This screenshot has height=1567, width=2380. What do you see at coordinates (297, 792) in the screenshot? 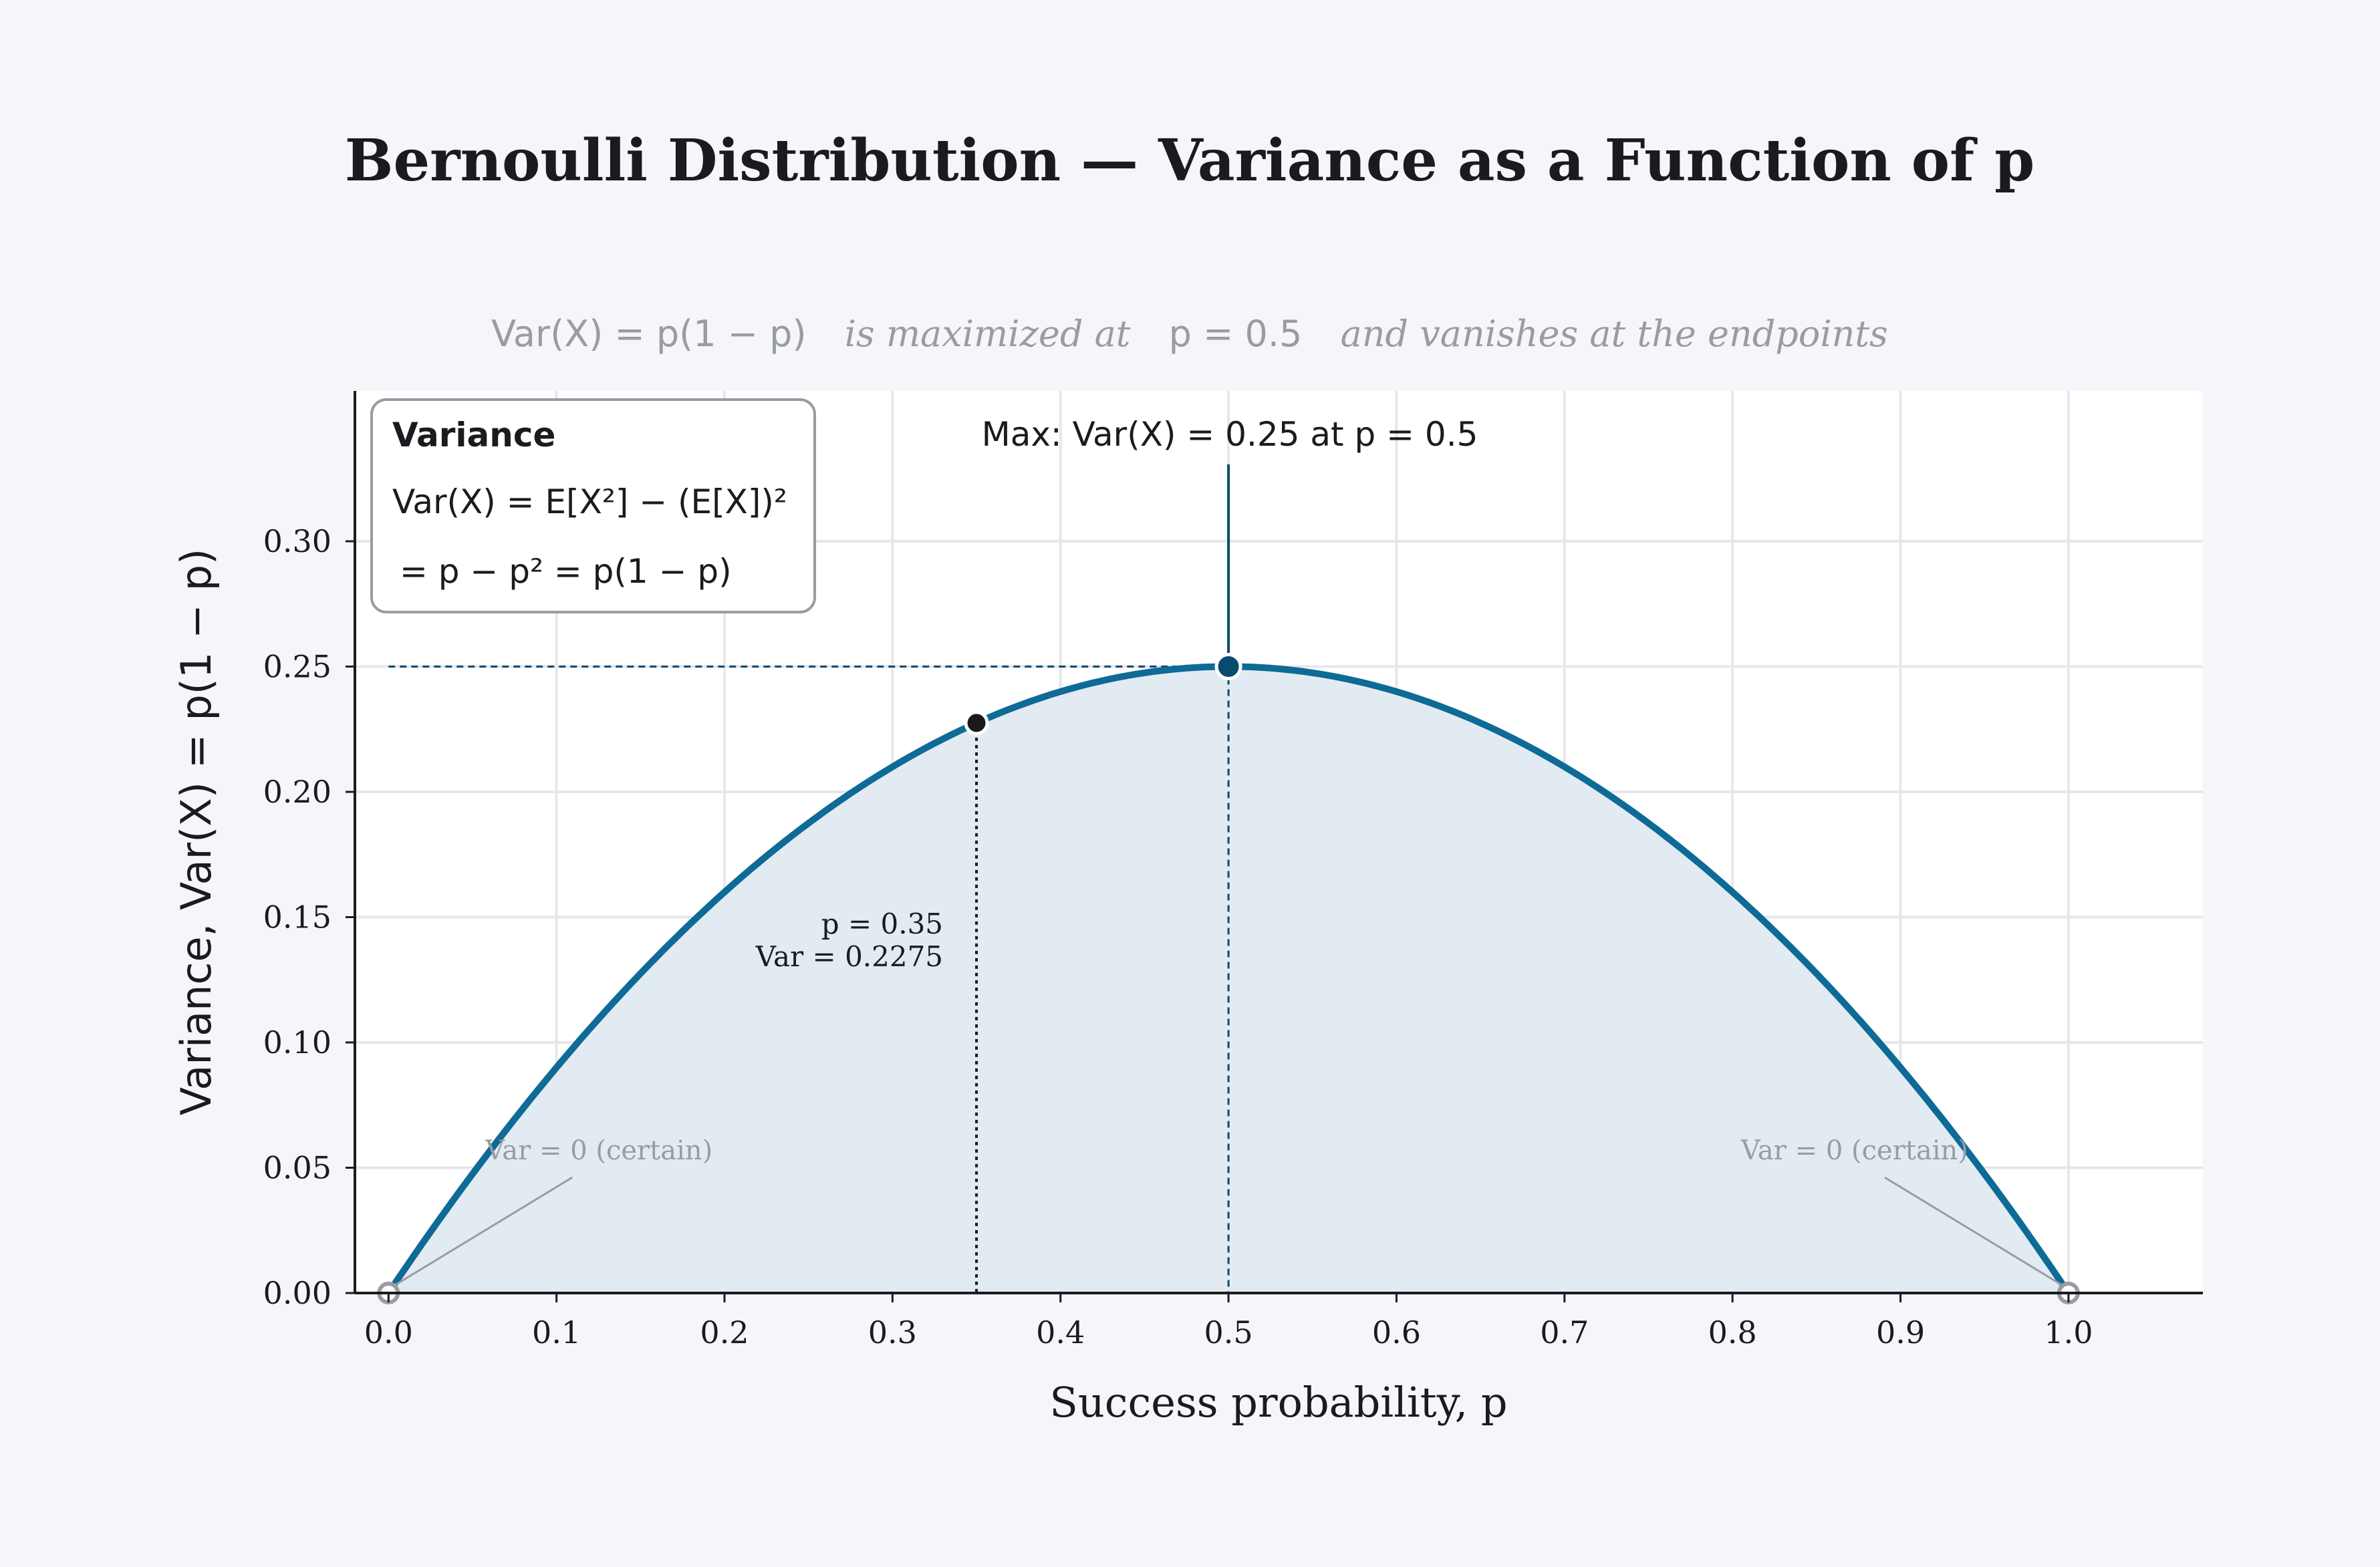
I see `y-tick-label-4: 0.20` at bounding box center [297, 792].